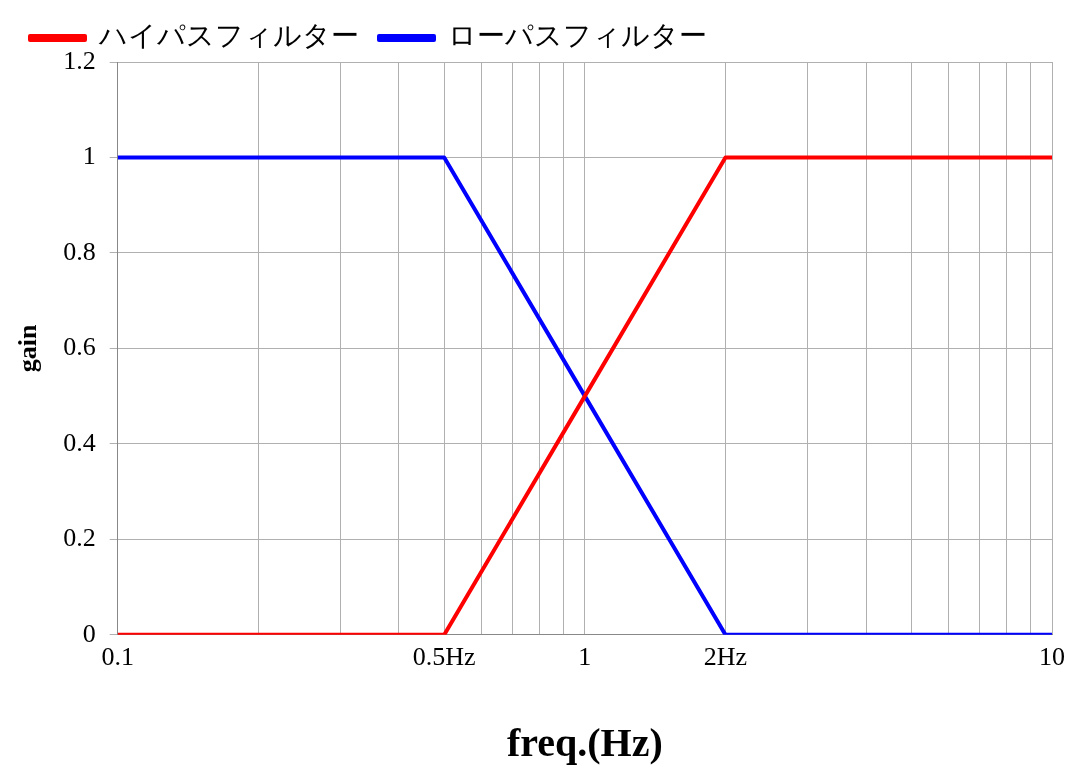  I want to click on y-axis-title: gain, so click(28, 348).